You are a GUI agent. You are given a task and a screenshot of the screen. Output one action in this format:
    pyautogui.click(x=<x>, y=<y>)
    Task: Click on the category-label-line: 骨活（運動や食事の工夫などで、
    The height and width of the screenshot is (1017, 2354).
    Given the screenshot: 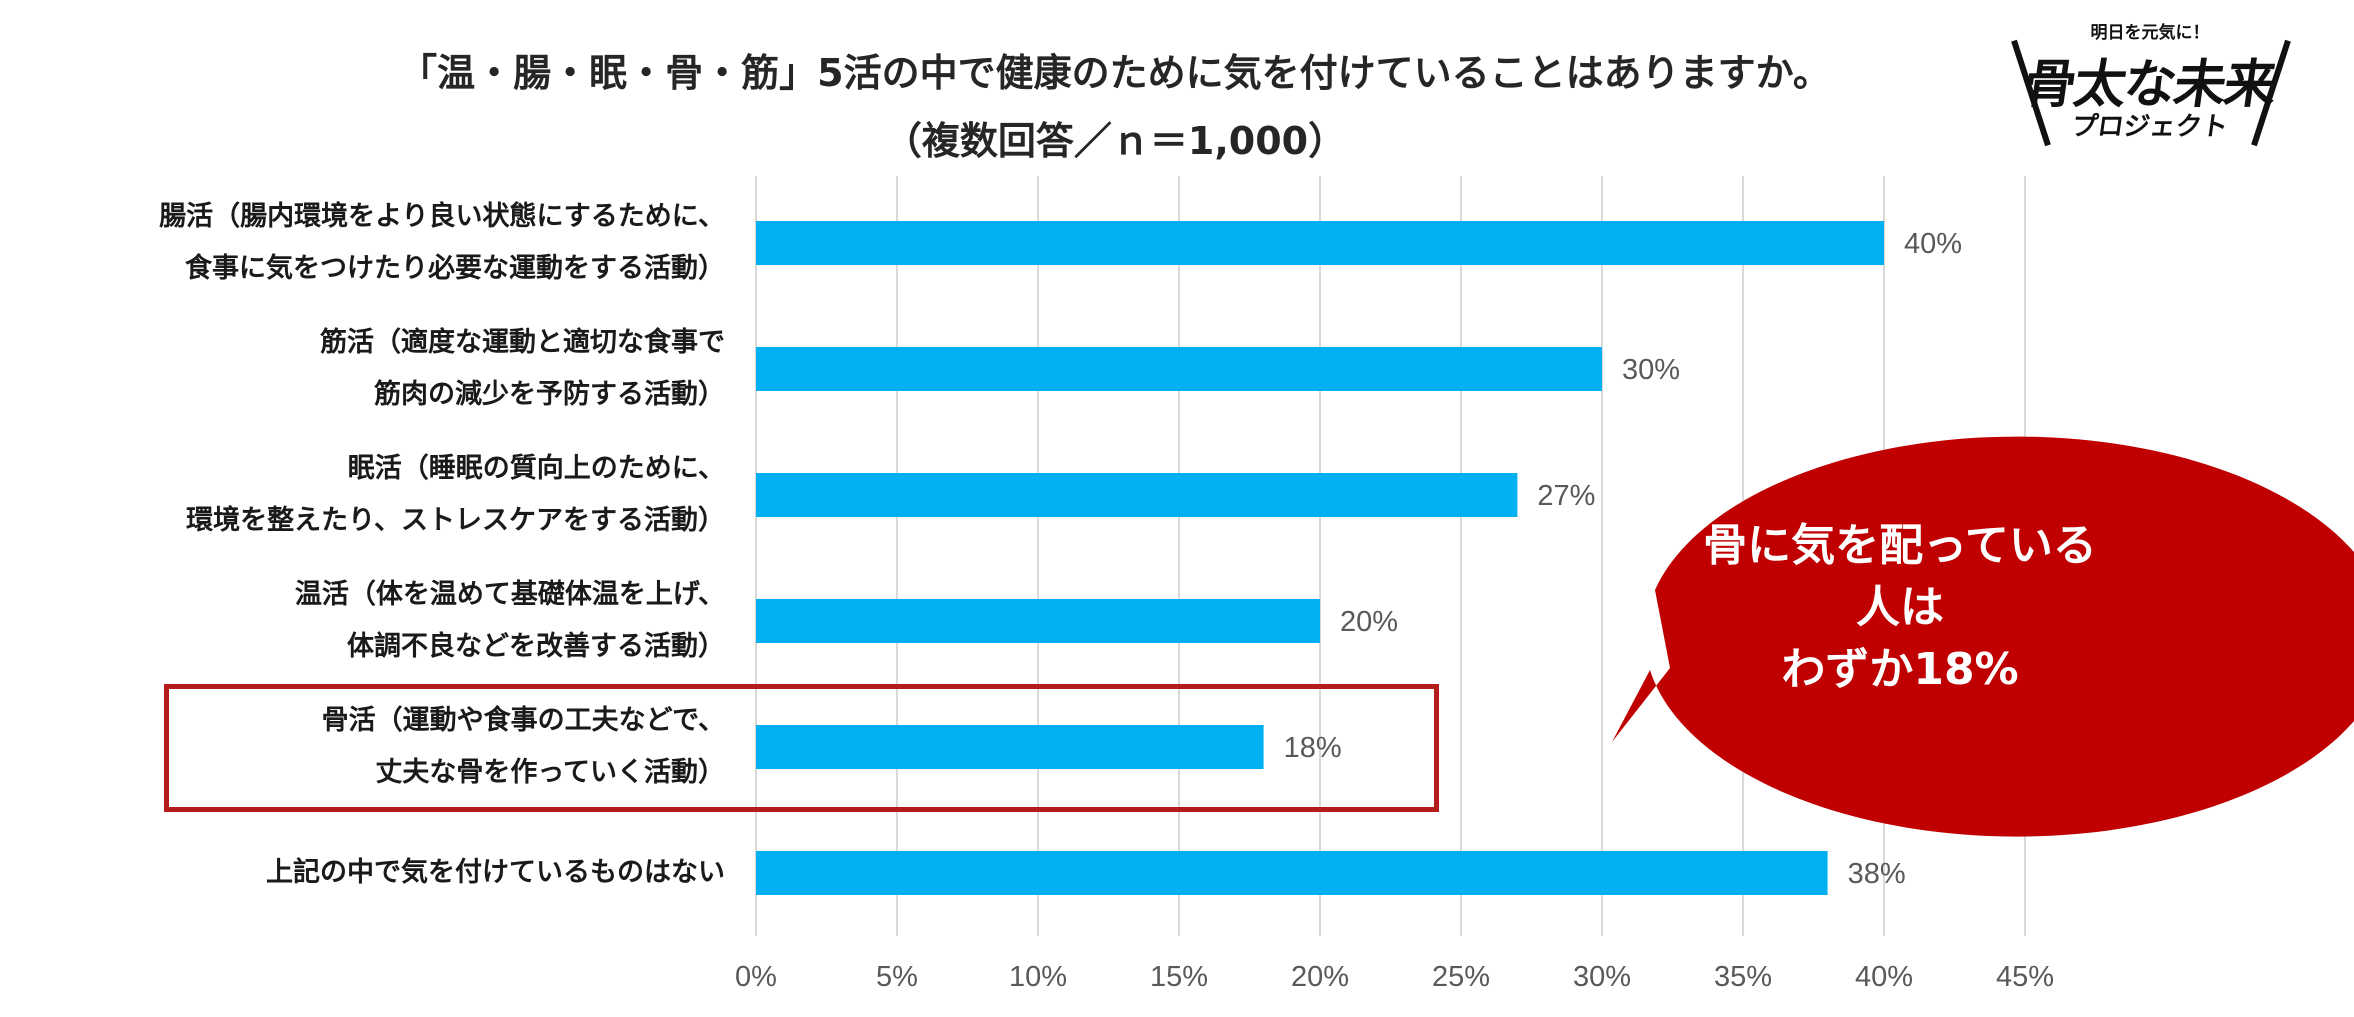 What is the action you would take?
    pyautogui.click(x=523, y=720)
    